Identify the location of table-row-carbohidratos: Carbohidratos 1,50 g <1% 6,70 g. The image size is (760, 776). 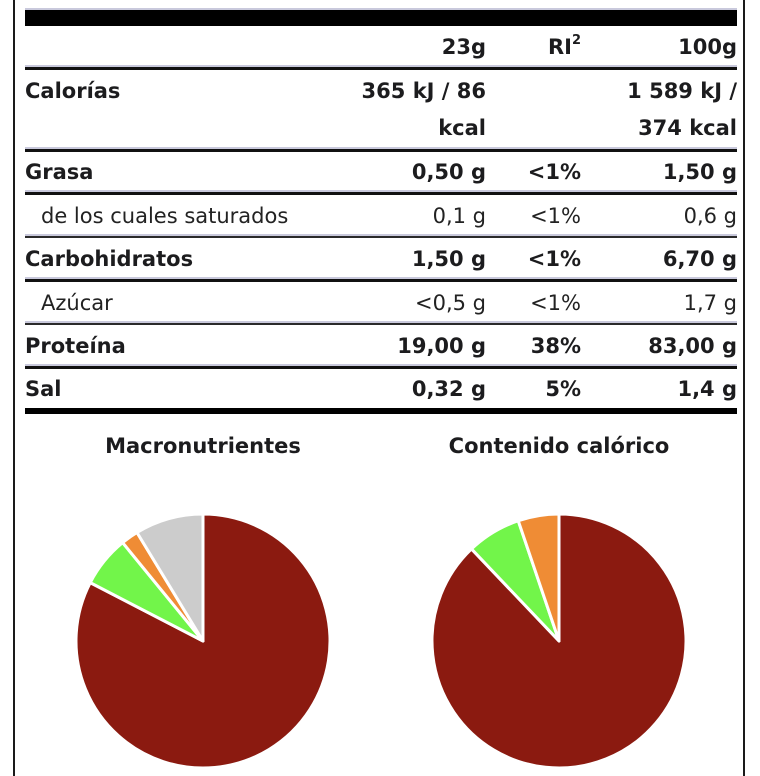
(381, 260).